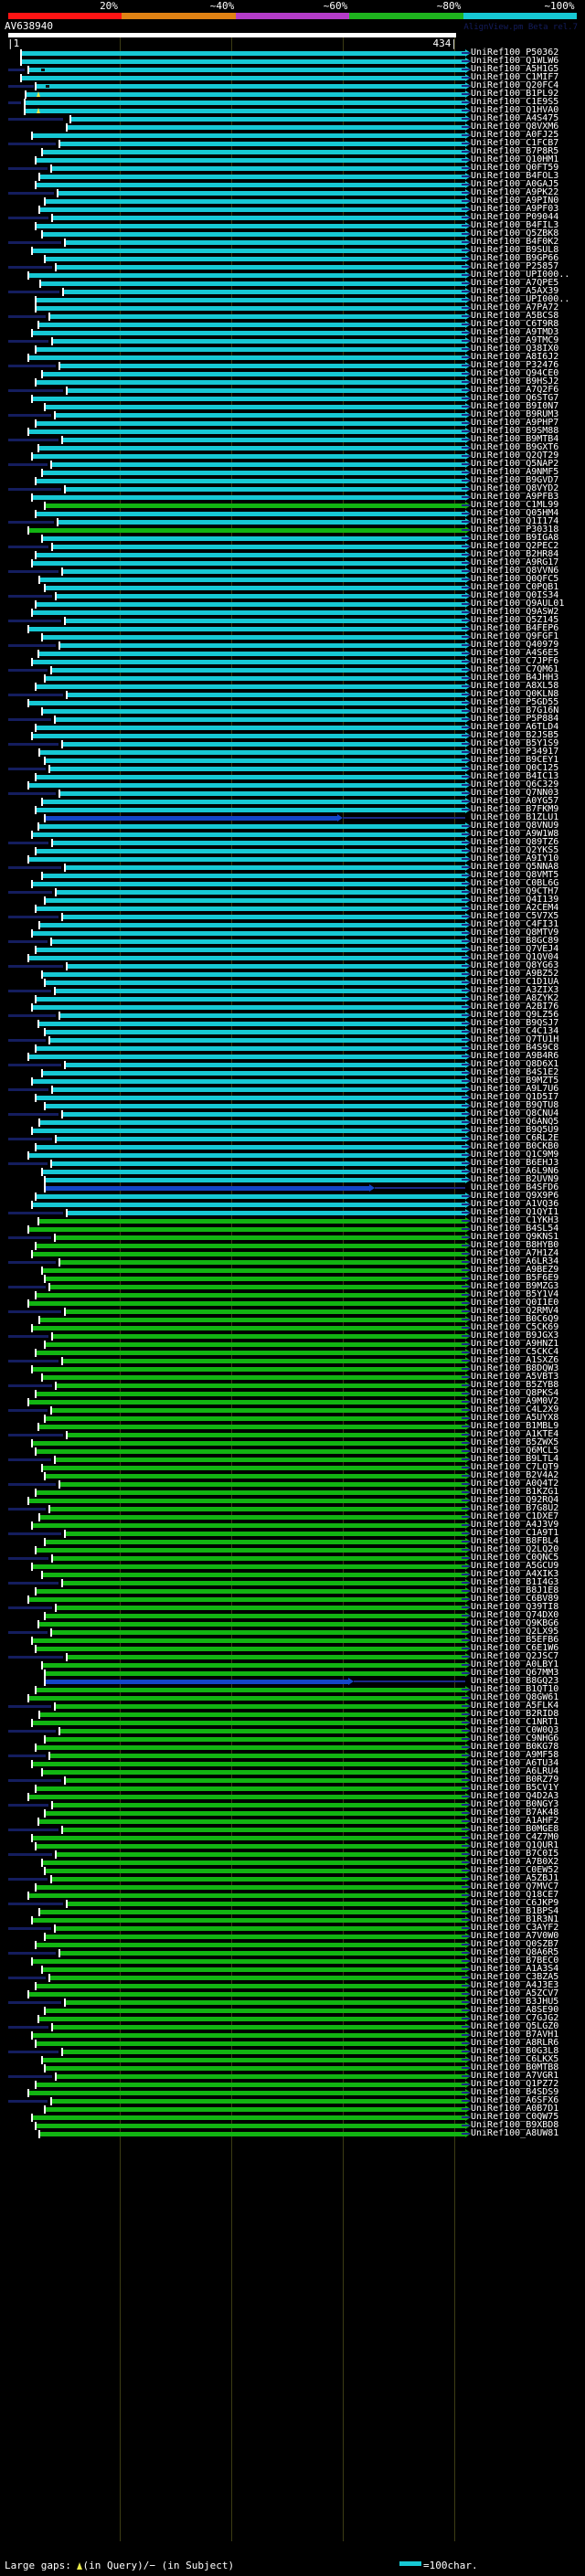 The height and width of the screenshot is (2576, 585). Describe the element at coordinates (515, 1171) in the screenshot. I see `hit-accession-label: UniRef100_A6L9N6` at that location.